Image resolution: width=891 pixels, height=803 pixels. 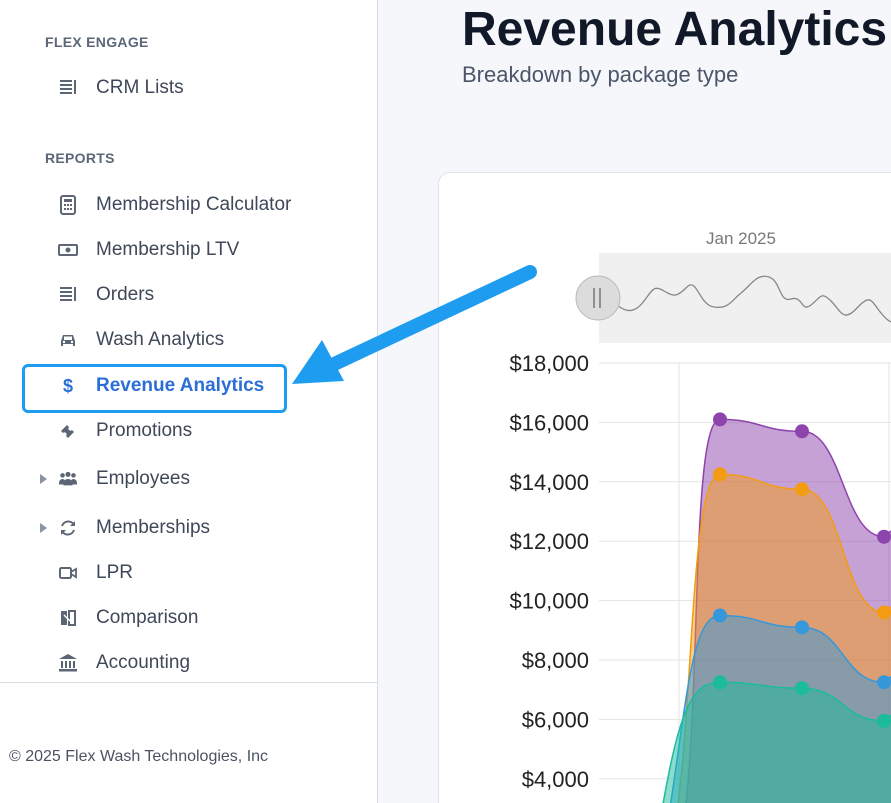 I want to click on y-tick-label: $10,000, so click(x=549, y=601).